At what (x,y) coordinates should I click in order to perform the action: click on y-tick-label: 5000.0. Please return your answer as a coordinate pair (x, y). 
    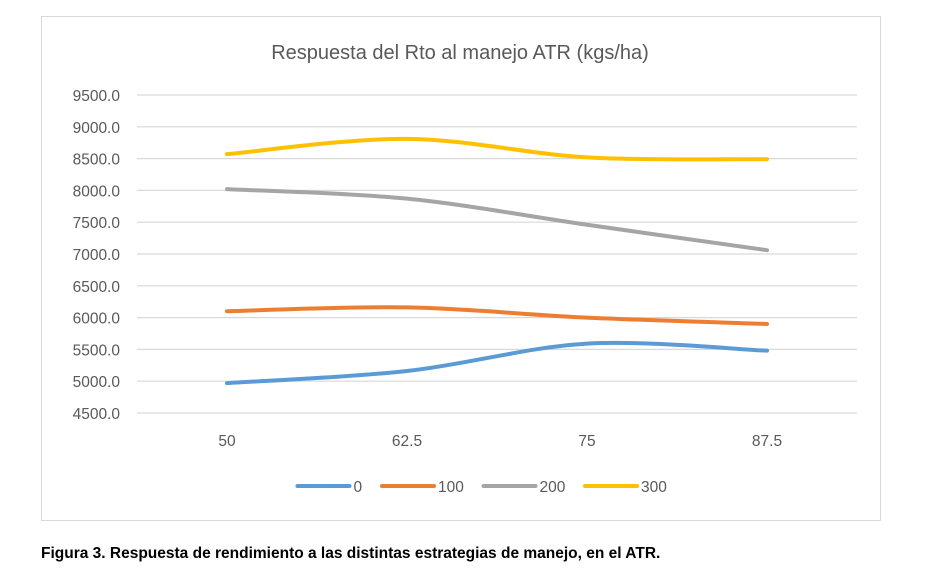
    Looking at the image, I should click on (97, 382).